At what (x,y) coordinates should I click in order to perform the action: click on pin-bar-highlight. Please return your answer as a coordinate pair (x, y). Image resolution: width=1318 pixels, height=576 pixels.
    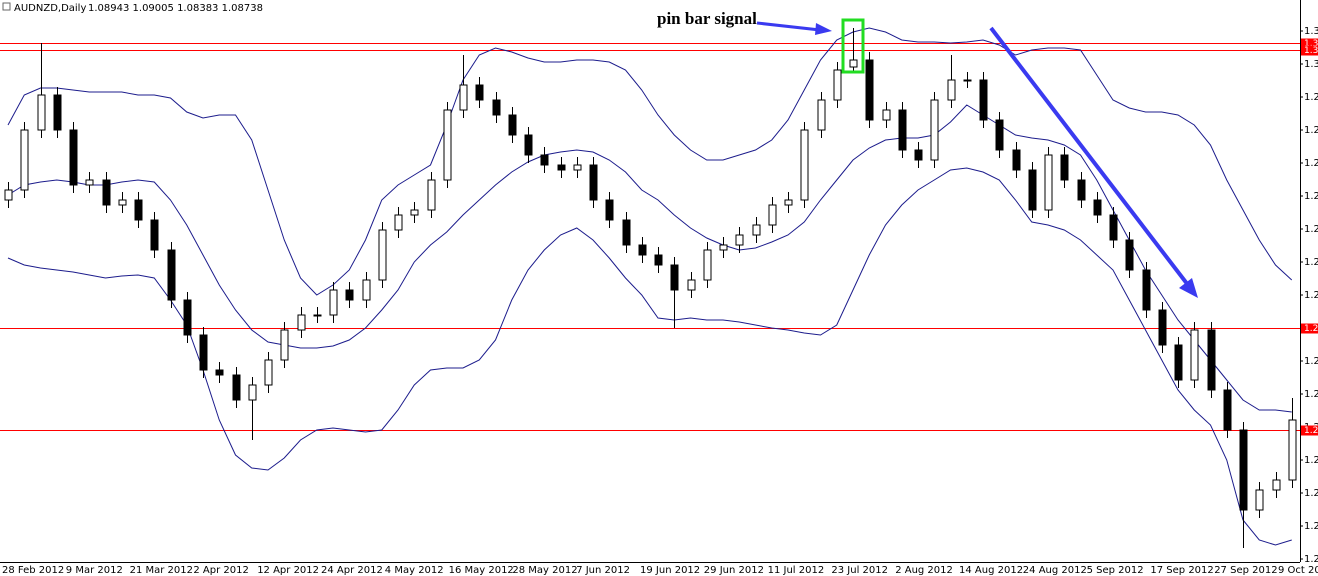
    Looking at the image, I should click on (853, 46).